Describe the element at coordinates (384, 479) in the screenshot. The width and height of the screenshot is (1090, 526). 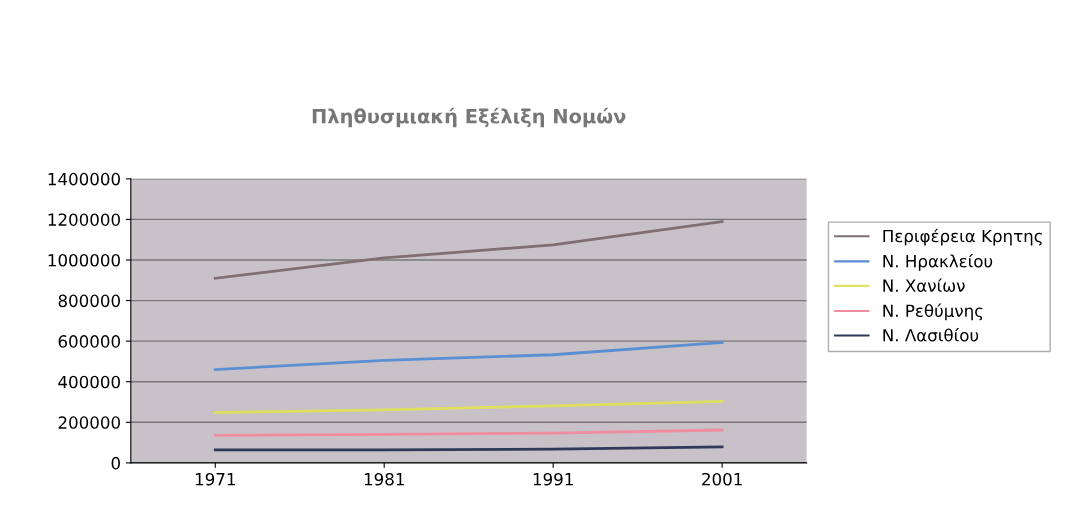
I see `x-tick-label: 1981` at that location.